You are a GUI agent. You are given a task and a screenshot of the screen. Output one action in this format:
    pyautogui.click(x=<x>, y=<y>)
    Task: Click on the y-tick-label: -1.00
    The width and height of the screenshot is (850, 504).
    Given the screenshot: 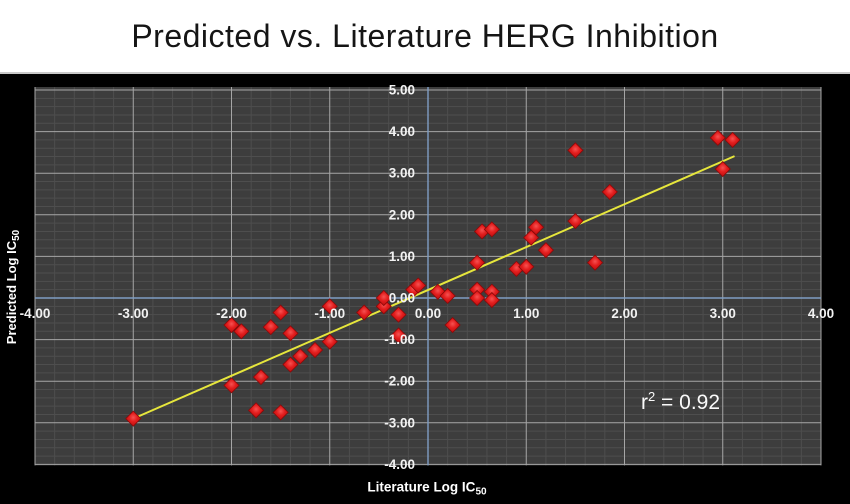 What is the action you would take?
    pyautogui.click(x=399, y=339)
    